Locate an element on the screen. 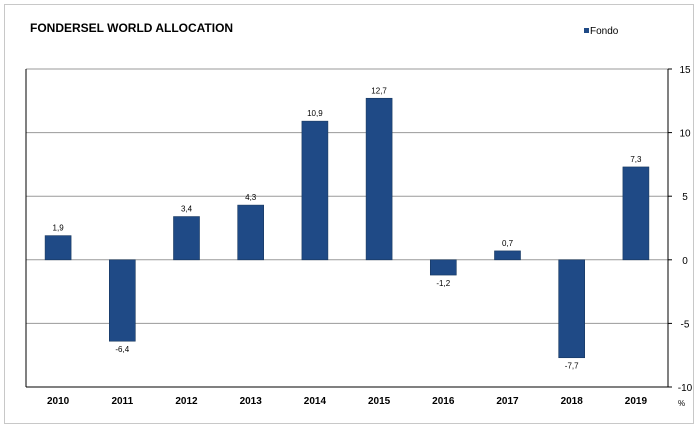 The height and width of the screenshot is (430, 699). x-tick-label-2019: 2019 is located at coordinates (636, 401).